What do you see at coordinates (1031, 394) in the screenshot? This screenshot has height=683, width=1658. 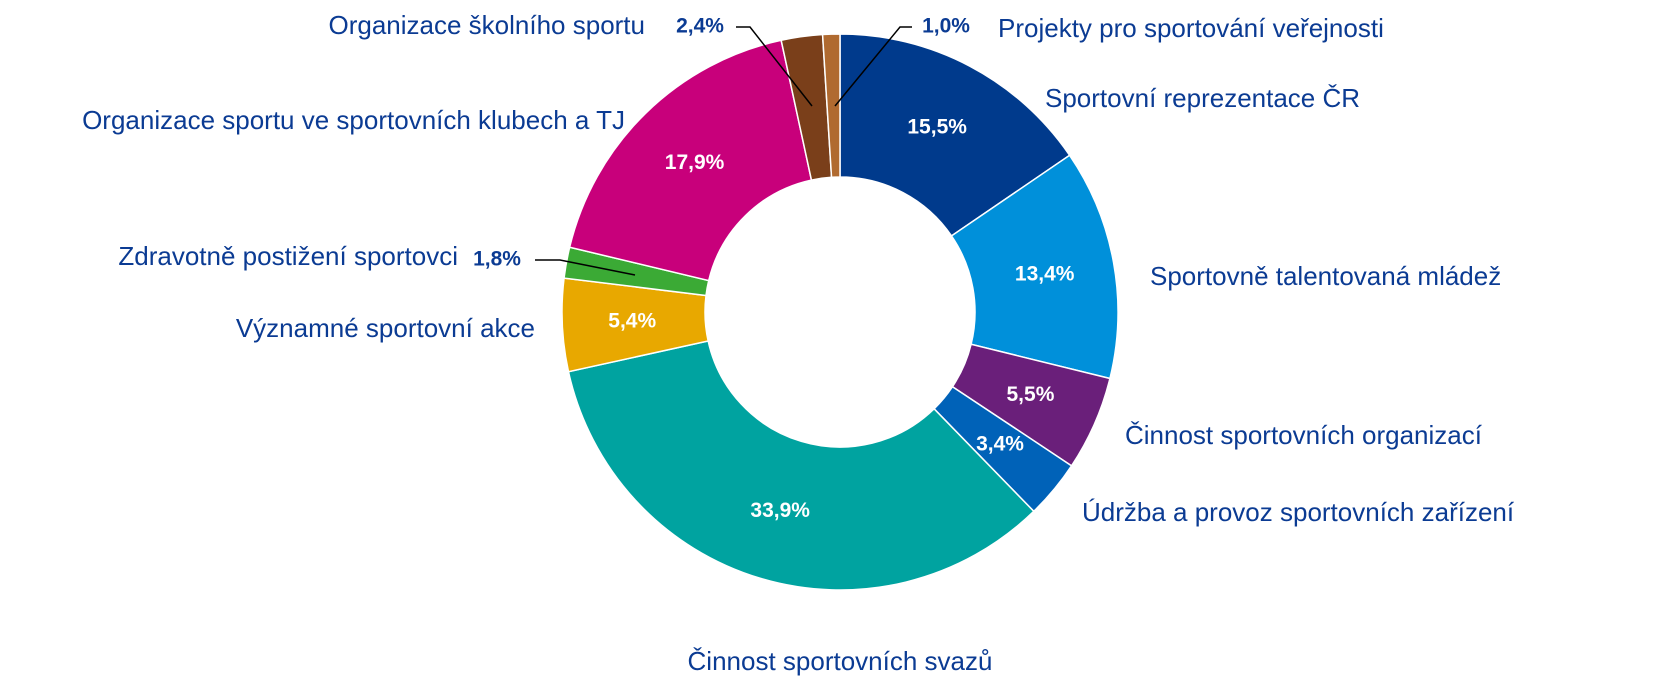 I see `value-label: 5,5%` at bounding box center [1031, 394].